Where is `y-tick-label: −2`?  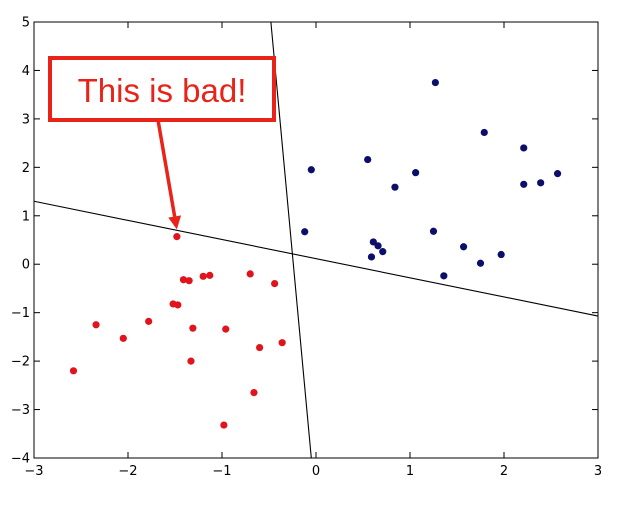 y-tick-label: −2 is located at coordinates (20, 362).